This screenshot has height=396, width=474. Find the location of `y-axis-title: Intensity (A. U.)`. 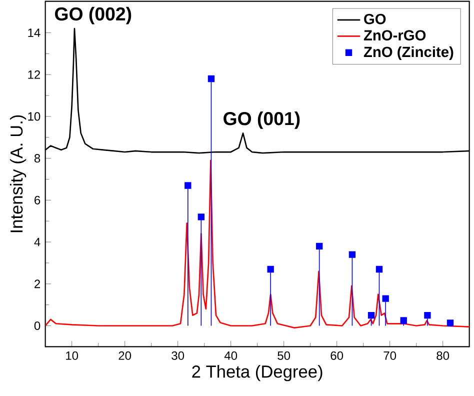

y-axis-title: Intensity (A. U.) is located at coordinates (18, 173).